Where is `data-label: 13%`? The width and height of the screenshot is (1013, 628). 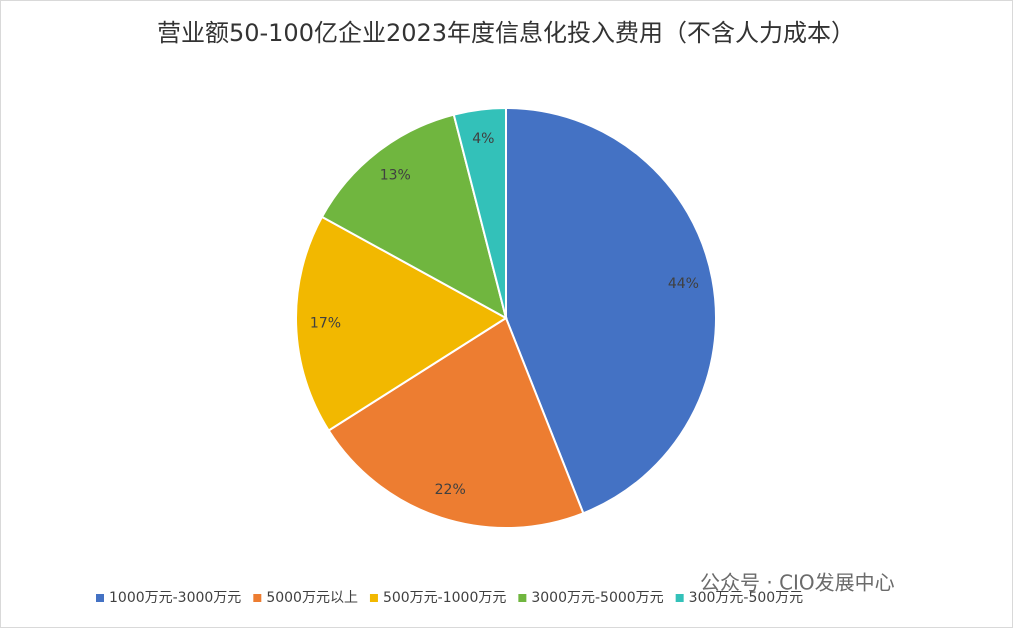 data-label: 13% is located at coordinates (395, 175).